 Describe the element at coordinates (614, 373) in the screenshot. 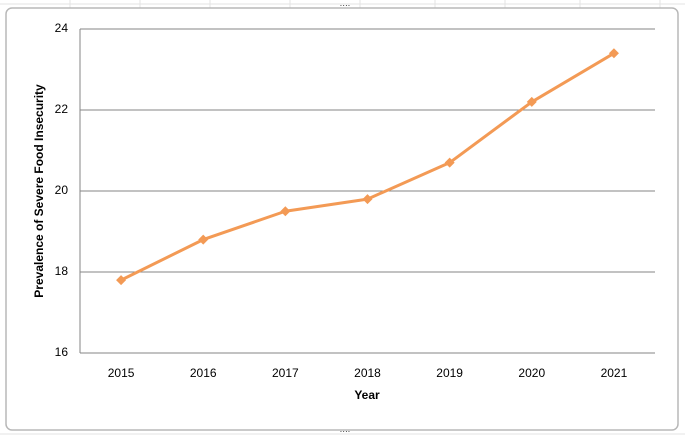

I see `x-tick-label: 2021` at that location.